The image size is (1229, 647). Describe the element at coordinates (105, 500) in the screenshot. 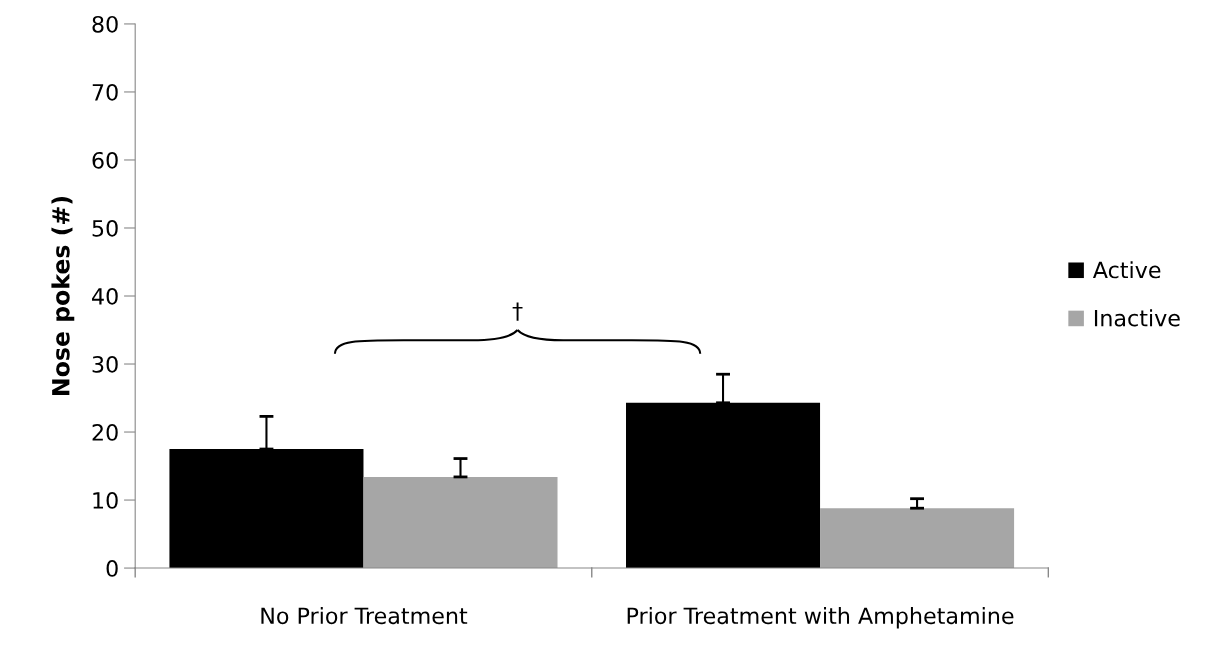

I see `y-tick-label: 10` at that location.